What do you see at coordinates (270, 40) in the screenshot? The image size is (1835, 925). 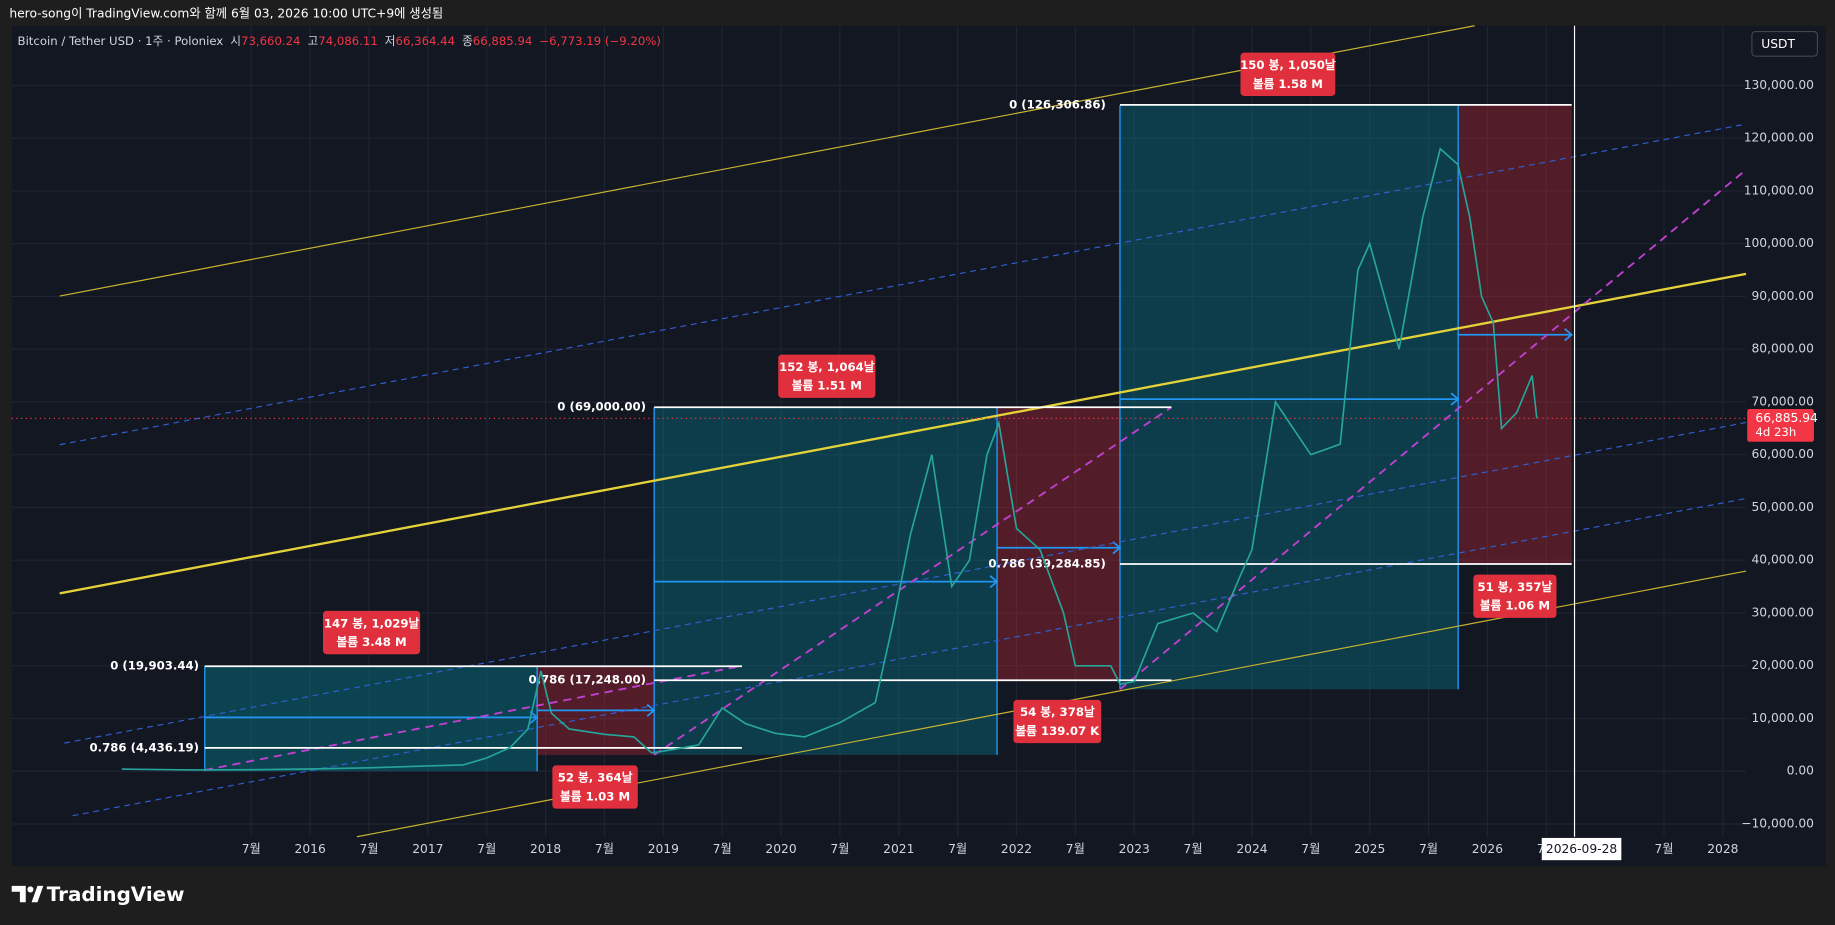 I see `ohlc-value: 73,660.24` at bounding box center [270, 40].